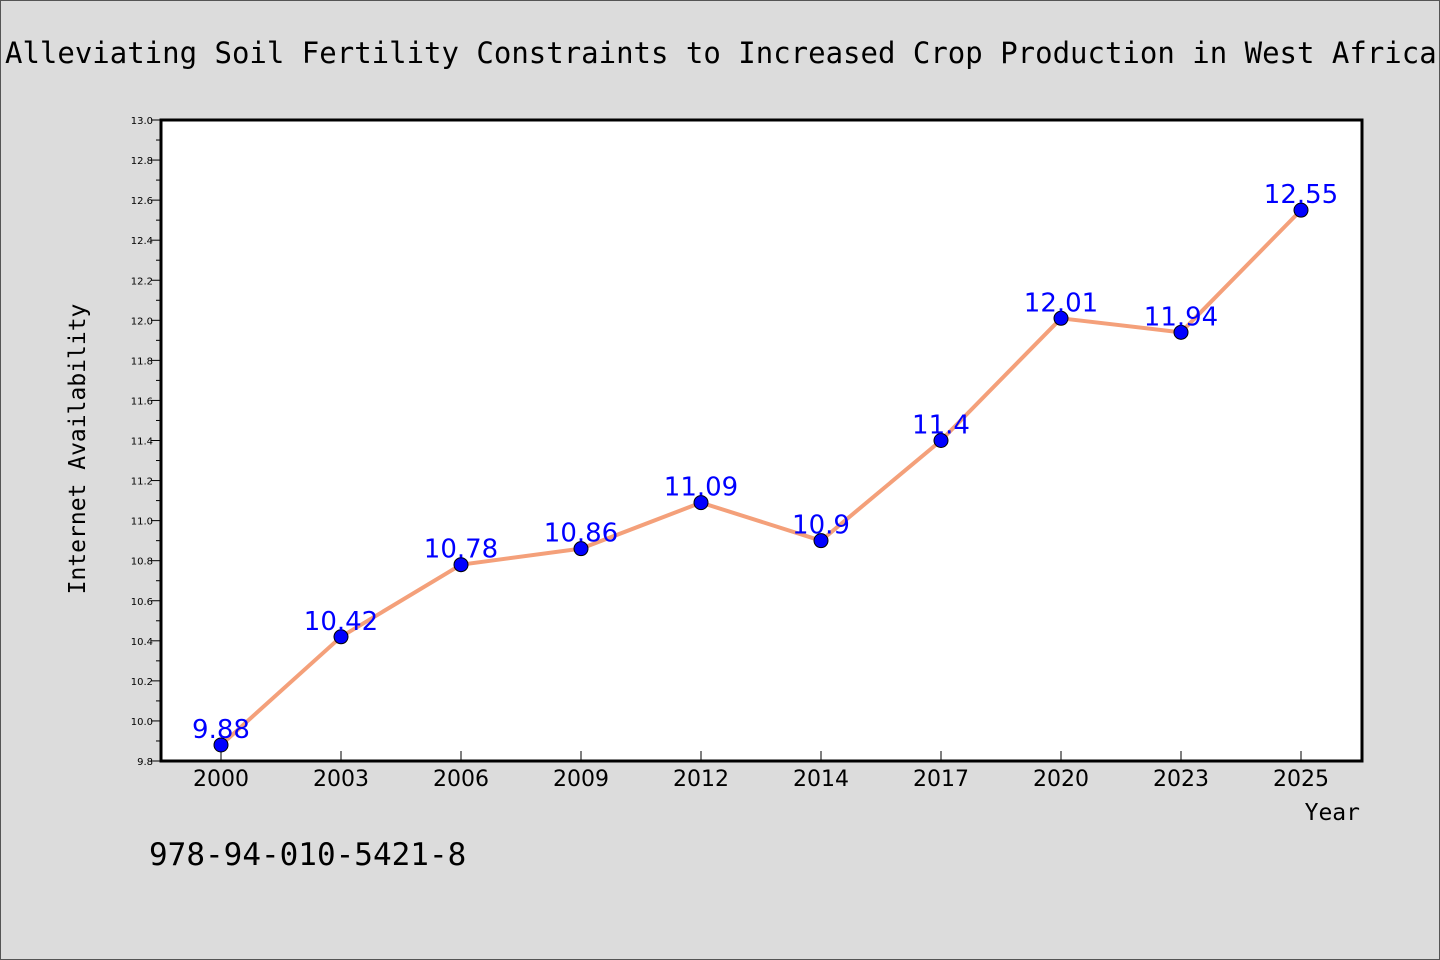 The height and width of the screenshot is (960, 1440). I want to click on y-tick-label: 12.0, so click(142, 321).